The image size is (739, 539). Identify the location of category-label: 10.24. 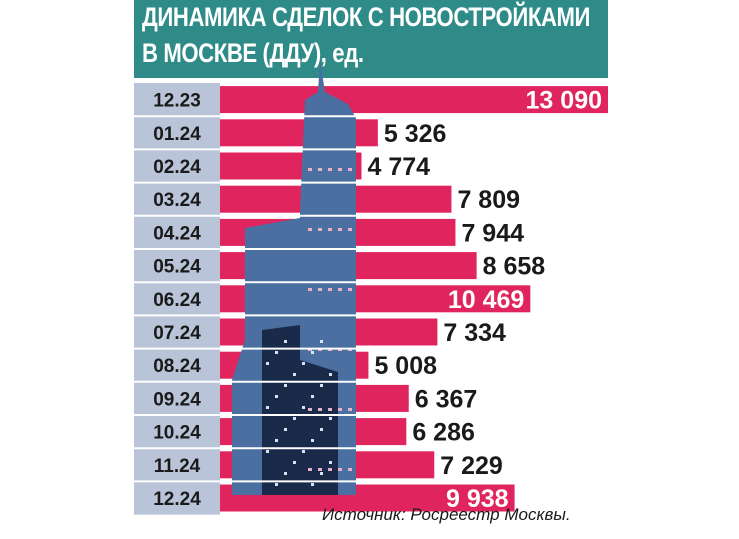
(177, 433).